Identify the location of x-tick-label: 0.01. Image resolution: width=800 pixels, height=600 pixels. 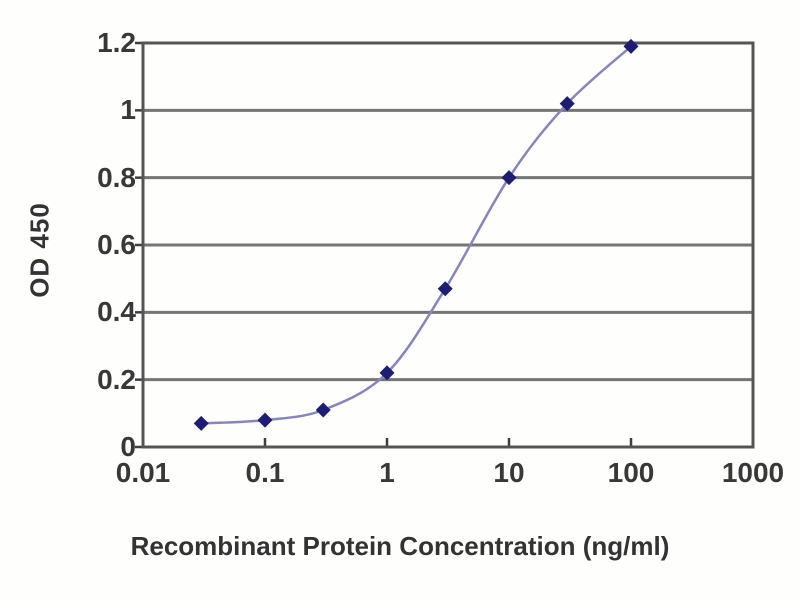
(143, 472).